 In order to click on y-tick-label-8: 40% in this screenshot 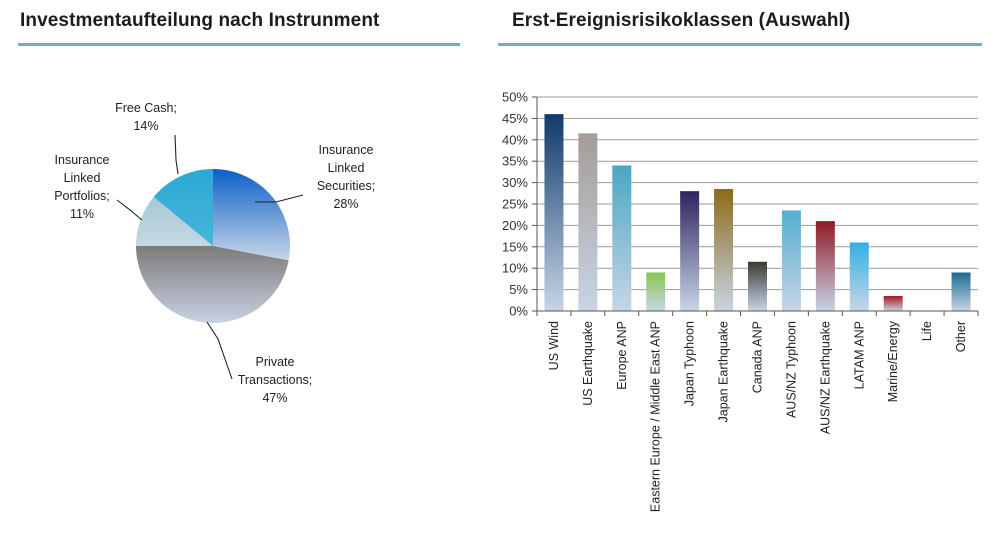, I will do `click(515, 139)`.